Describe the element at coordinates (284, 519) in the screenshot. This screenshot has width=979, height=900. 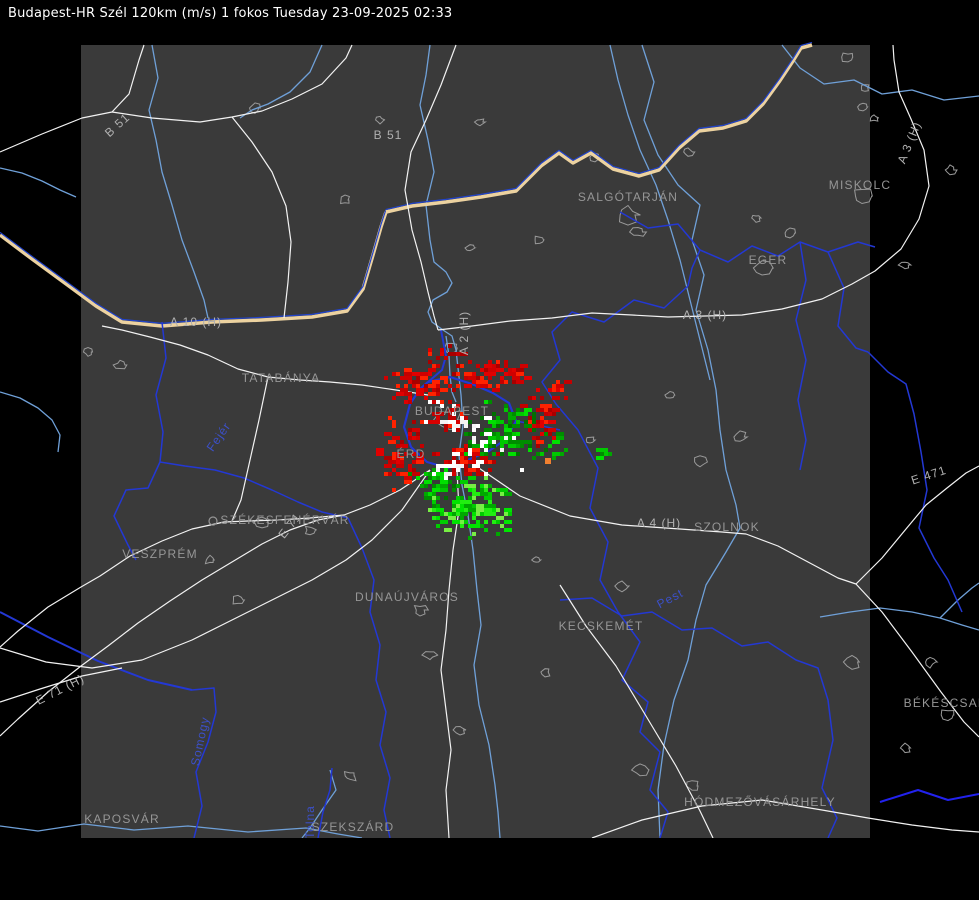
I see `city-label: SZÉKESFEHÉRVÁR` at that location.